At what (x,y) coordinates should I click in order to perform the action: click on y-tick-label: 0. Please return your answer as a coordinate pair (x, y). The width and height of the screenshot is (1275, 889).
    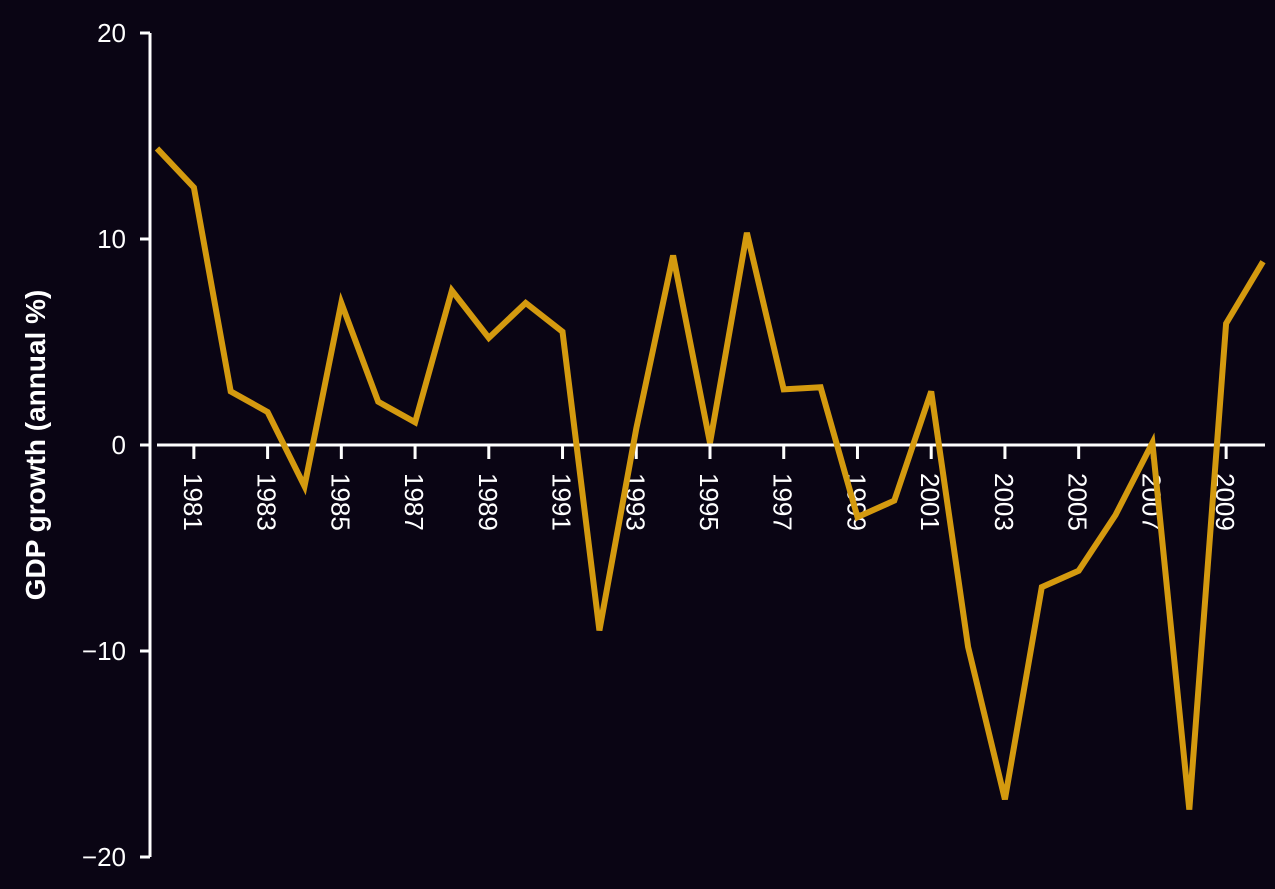
    Looking at the image, I should click on (119, 445).